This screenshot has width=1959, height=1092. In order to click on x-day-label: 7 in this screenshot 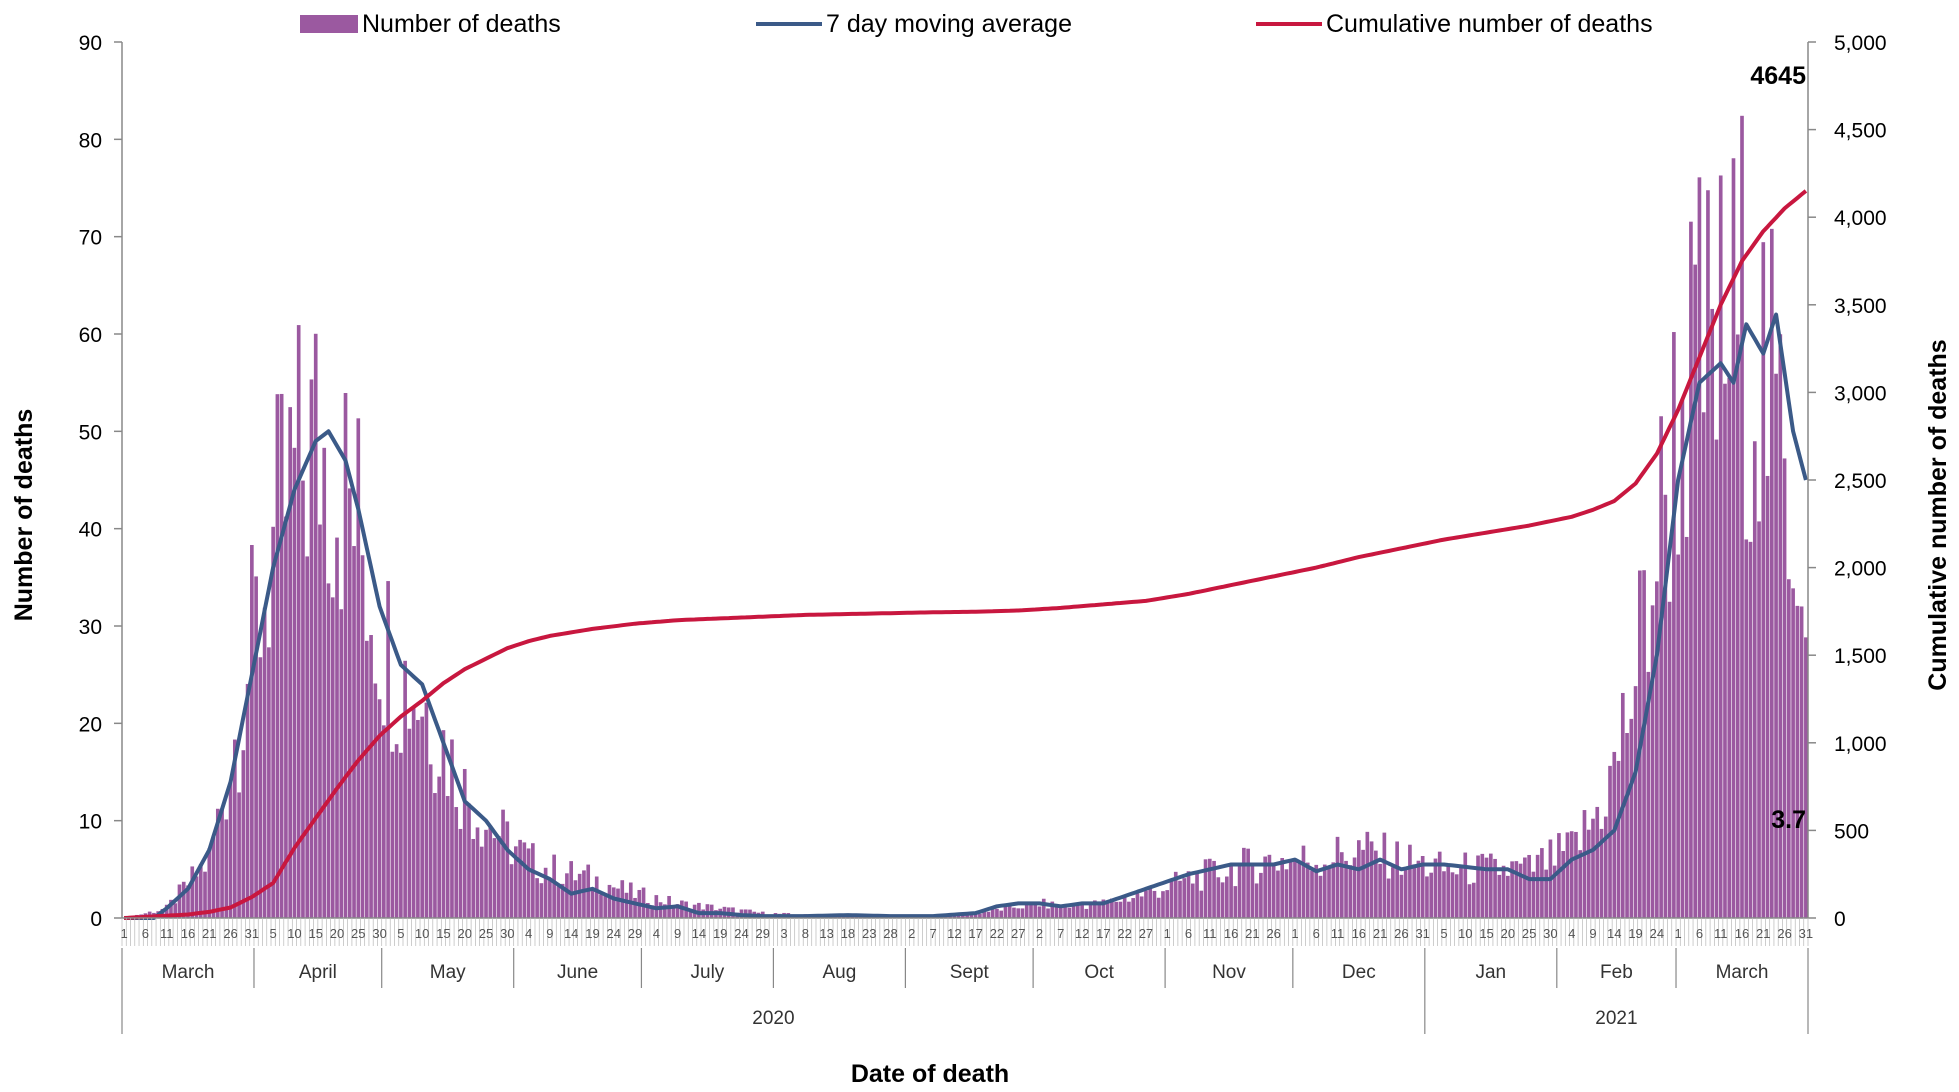, I will do `click(1060, 933)`.